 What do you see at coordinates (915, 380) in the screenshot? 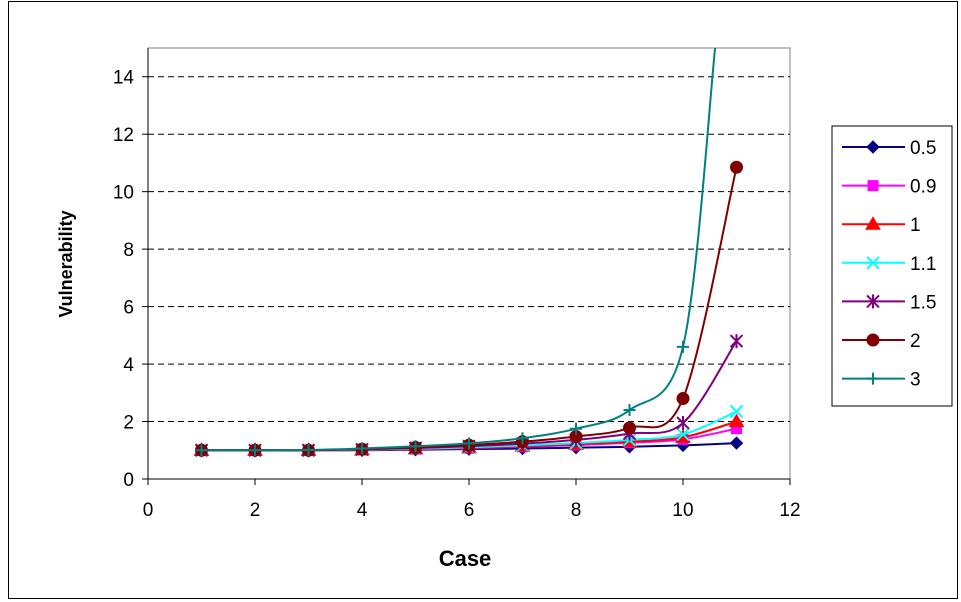
I see `legend-label: 3` at bounding box center [915, 380].